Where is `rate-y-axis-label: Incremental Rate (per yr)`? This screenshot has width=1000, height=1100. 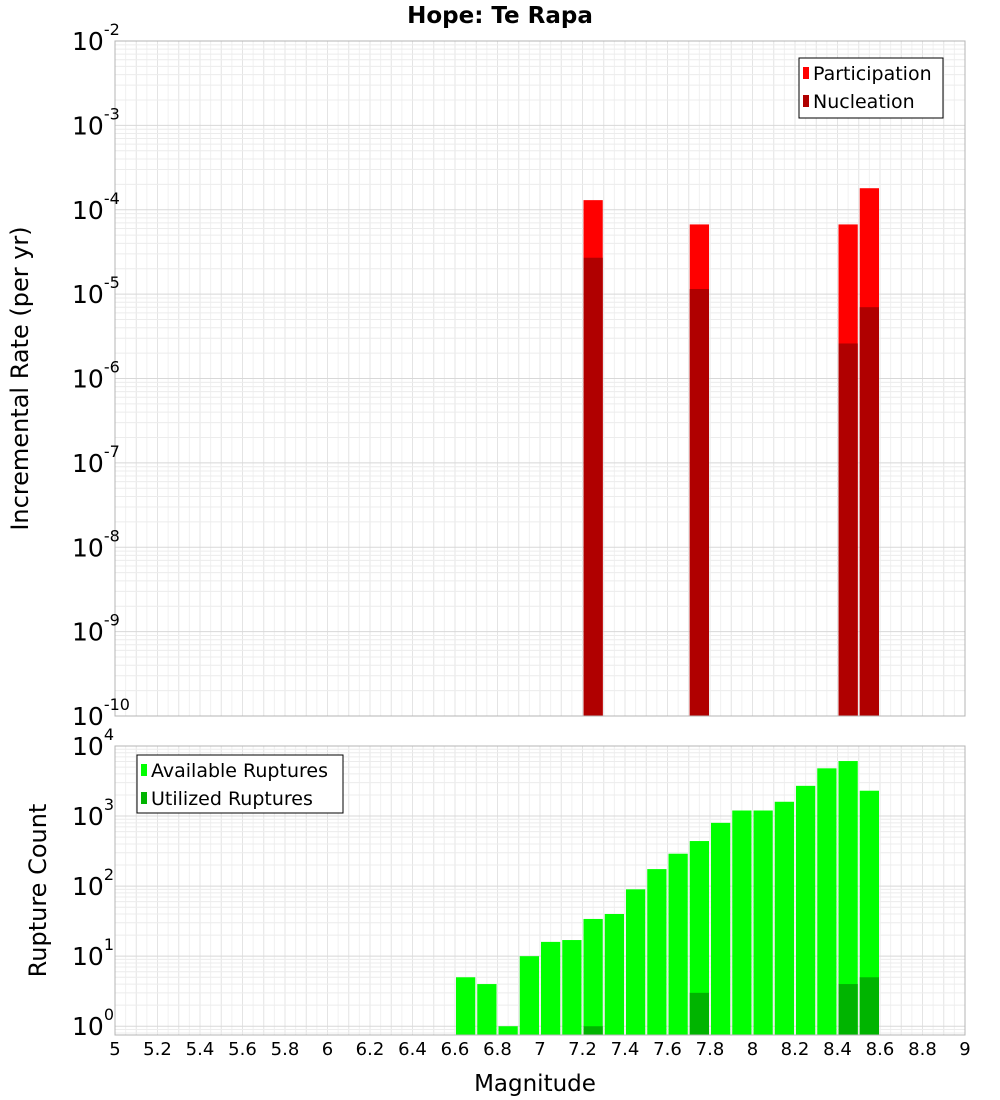 rate-y-axis-label: Incremental Rate (per yr) is located at coordinates (20, 378).